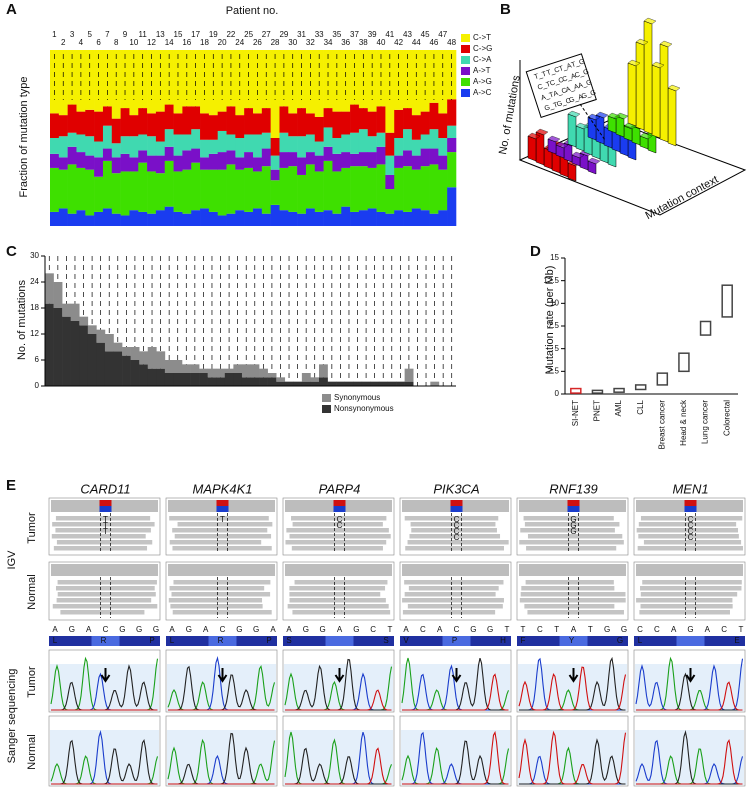 This screenshot has width=750, height=795. Describe the element at coordinates (640, 406) in the screenshot. I see `x-tick-label: CLL` at that location.